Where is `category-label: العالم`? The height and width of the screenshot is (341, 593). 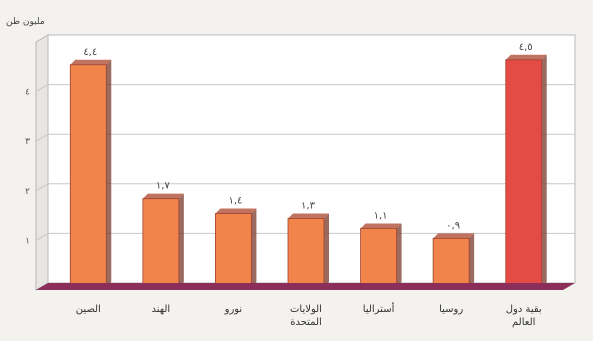 category-label: العالم is located at coordinates (523, 322).